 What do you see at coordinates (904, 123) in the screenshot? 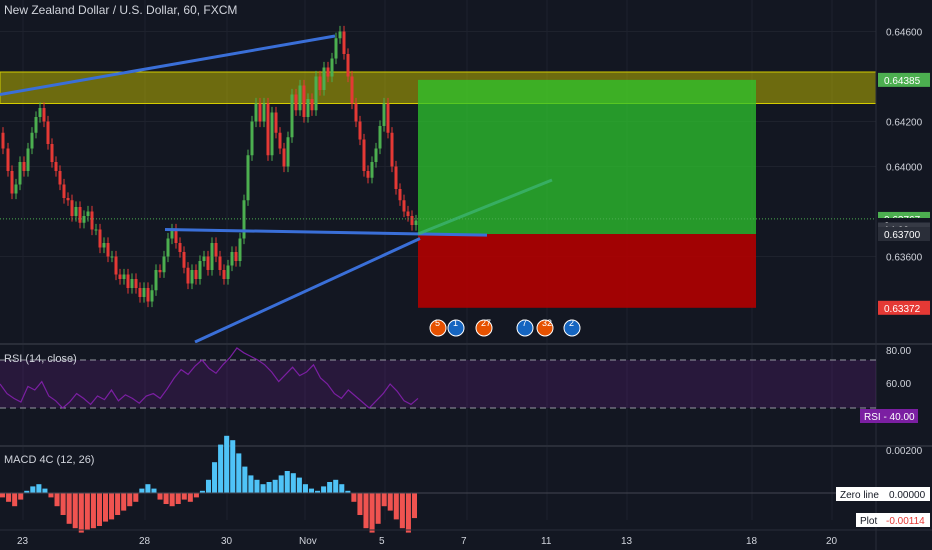
I see `price-axis-tick: 0.64200` at bounding box center [904, 123].